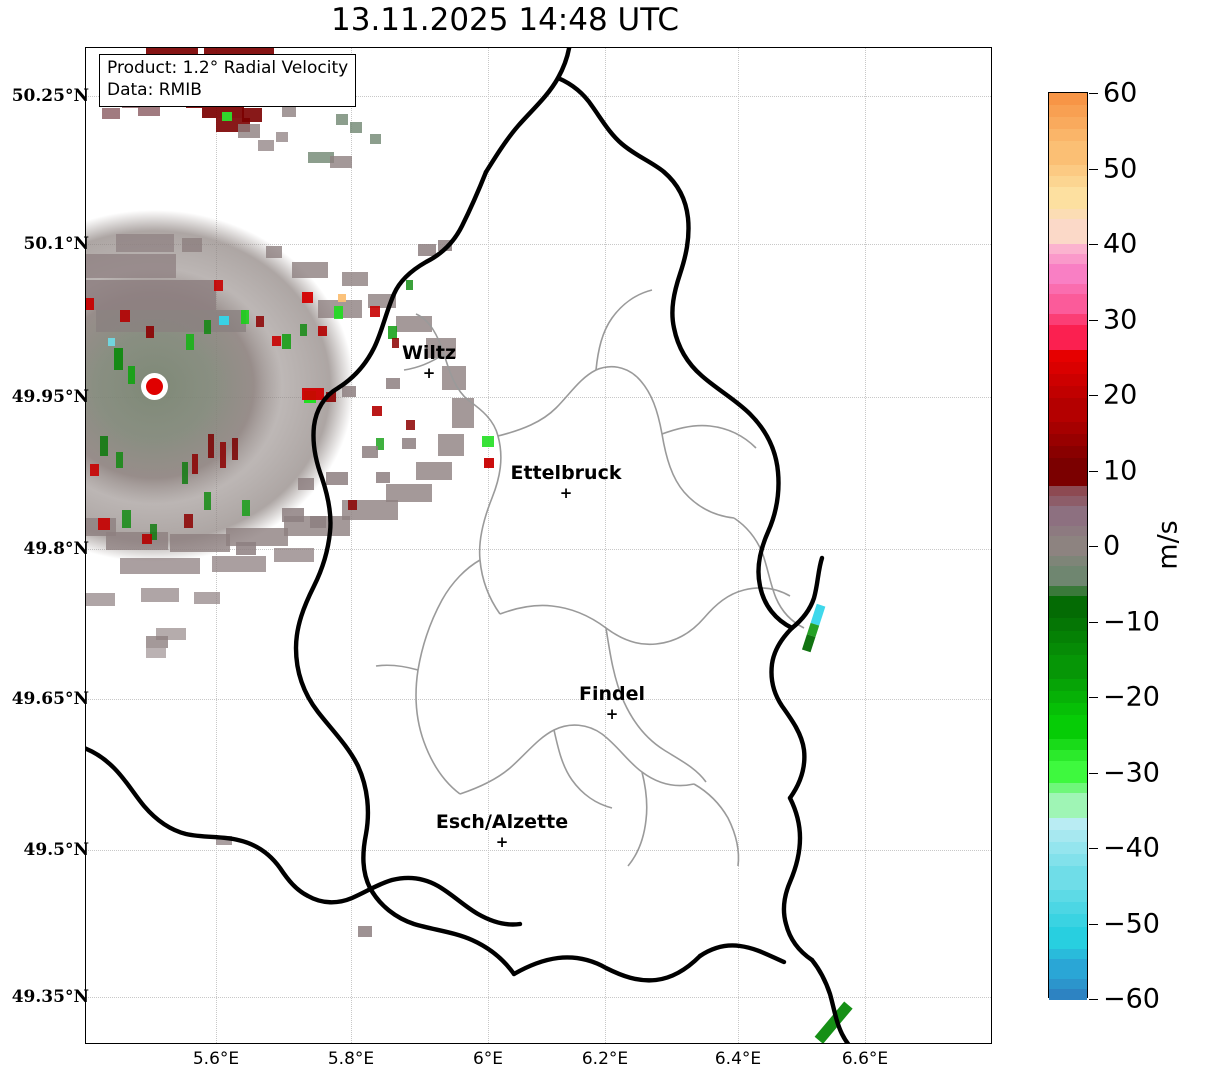  What do you see at coordinates (50, 997) in the screenshot?
I see `ytick-label: 49.35°N` at bounding box center [50, 997].